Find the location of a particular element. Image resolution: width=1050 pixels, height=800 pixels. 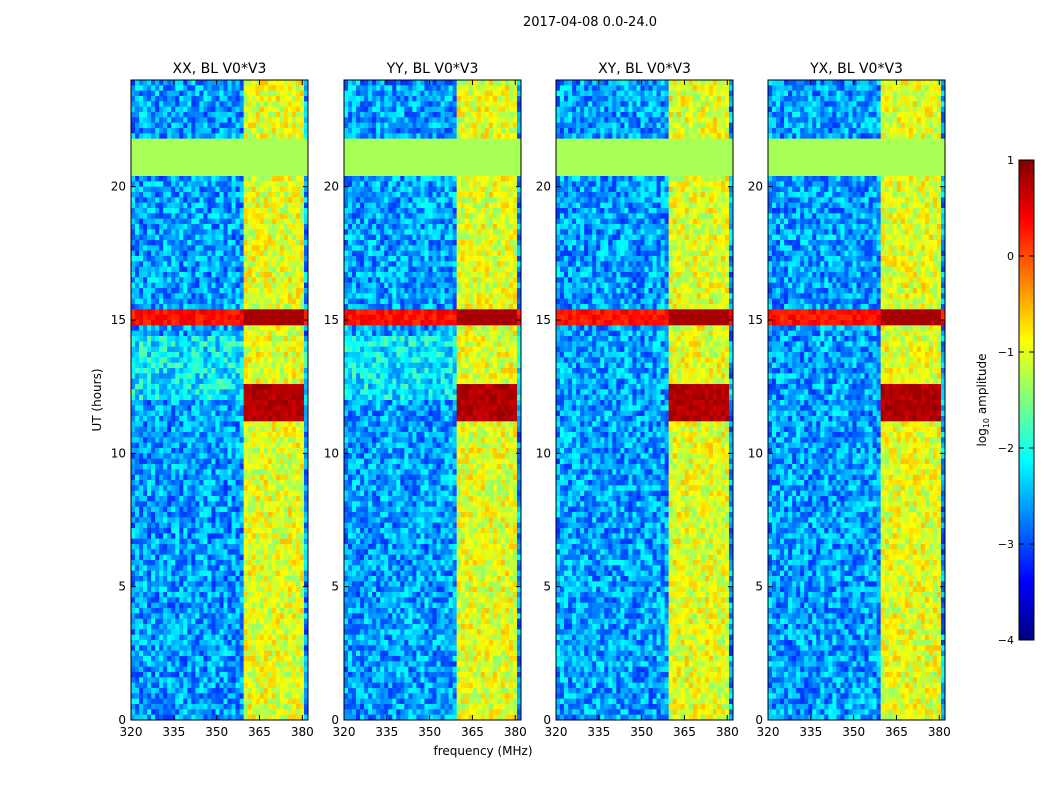

colorbar-gradient is located at coordinates (1026, 400).